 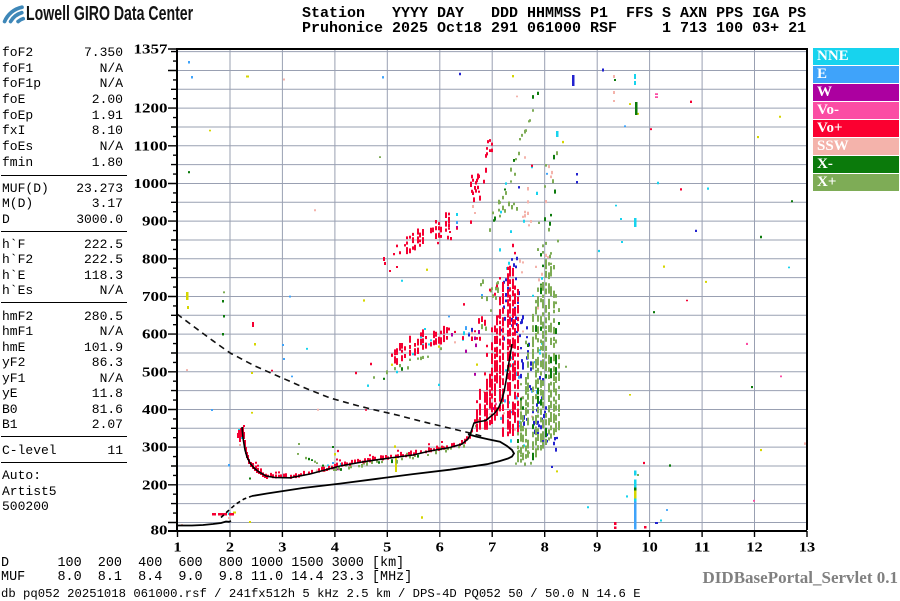 What do you see at coordinates (754, 547) in the screenshot?
I see `svg-text: 12` at bounding box center [754, 547].